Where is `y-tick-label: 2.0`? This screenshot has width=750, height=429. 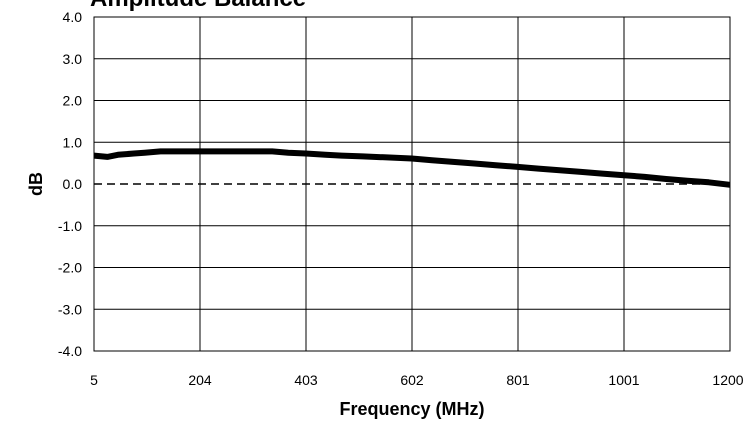 y-tick-label: 2.0 is located at coordinates (73, 101).